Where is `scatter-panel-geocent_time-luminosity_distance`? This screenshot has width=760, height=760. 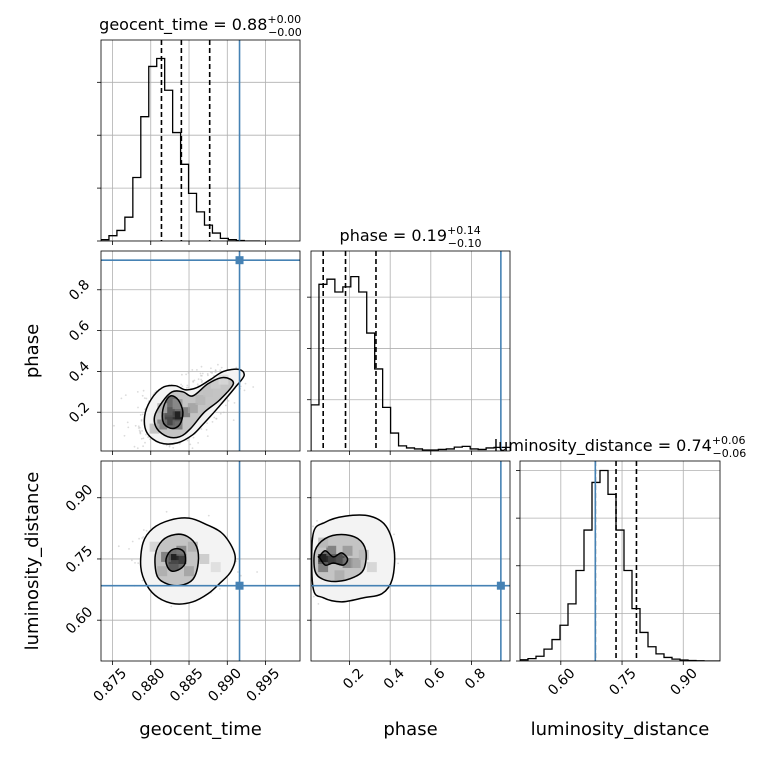 scatter-panel-geocent_time-luminosity_distance is located at coordinates (200, 561).